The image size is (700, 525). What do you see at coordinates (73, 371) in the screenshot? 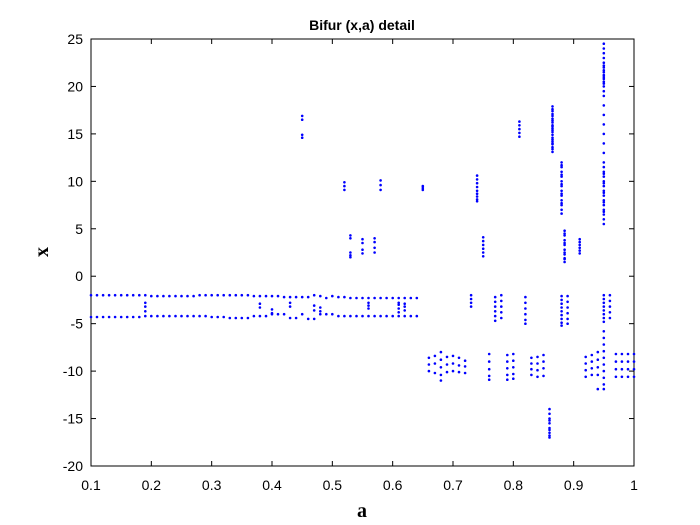
I see `y-tick-label: -10` at bounding box center [73, 371].